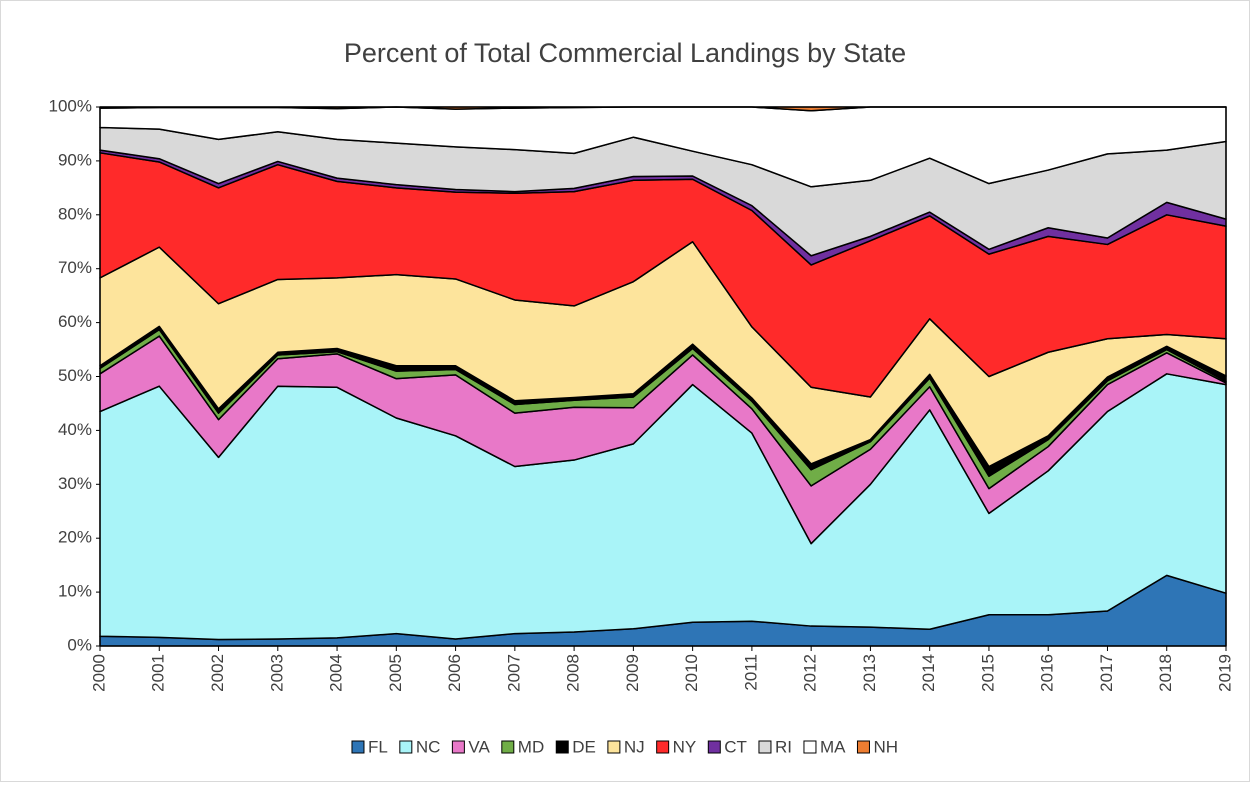 The width and height of the screenshot is (1250, 787). What do you see at coordinates (75, 267) in the screenshot?
I see `y-tick-label: 70%` at bounding box center [75, 267].